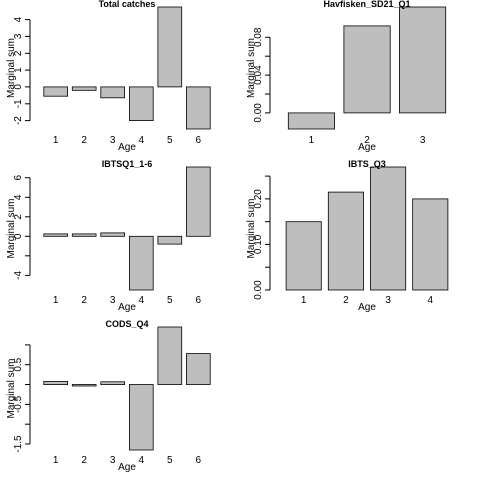 The image size is (480, 480). What do you see at coordinates (127, 4) in the screenshot?
I see `panel-title: Total catches` at bounding box center [127, 4].